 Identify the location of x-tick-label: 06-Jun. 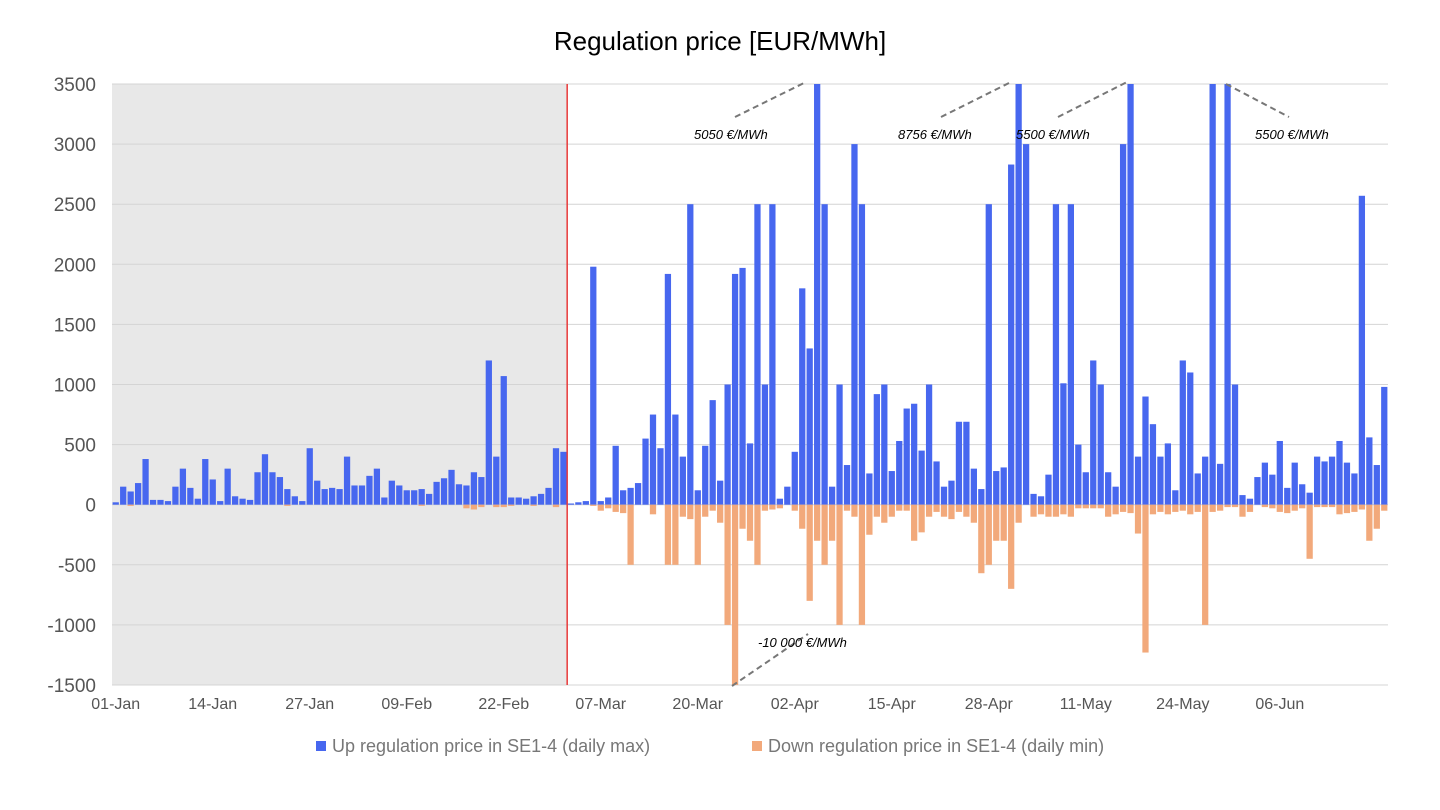
(1279, 704).